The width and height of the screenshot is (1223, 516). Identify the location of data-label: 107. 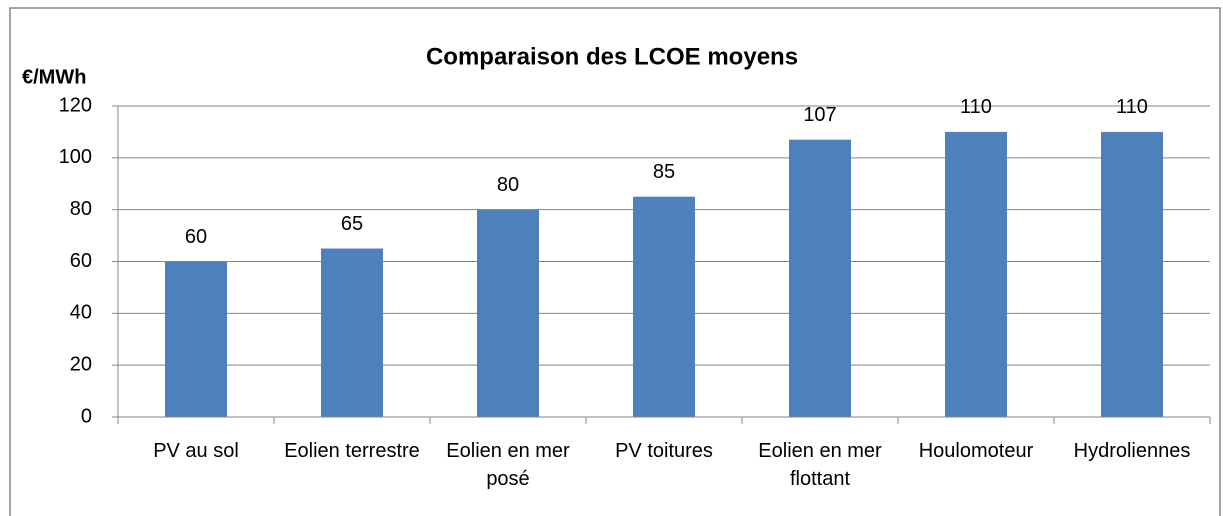
(819, 115).